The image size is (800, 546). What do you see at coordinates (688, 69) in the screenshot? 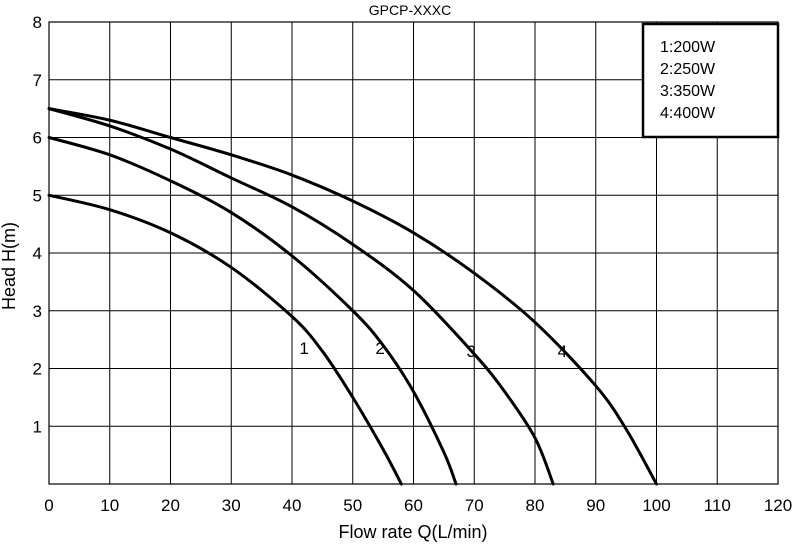
I see `legend-entry: 2:250W` at bounding box center [688, 69].